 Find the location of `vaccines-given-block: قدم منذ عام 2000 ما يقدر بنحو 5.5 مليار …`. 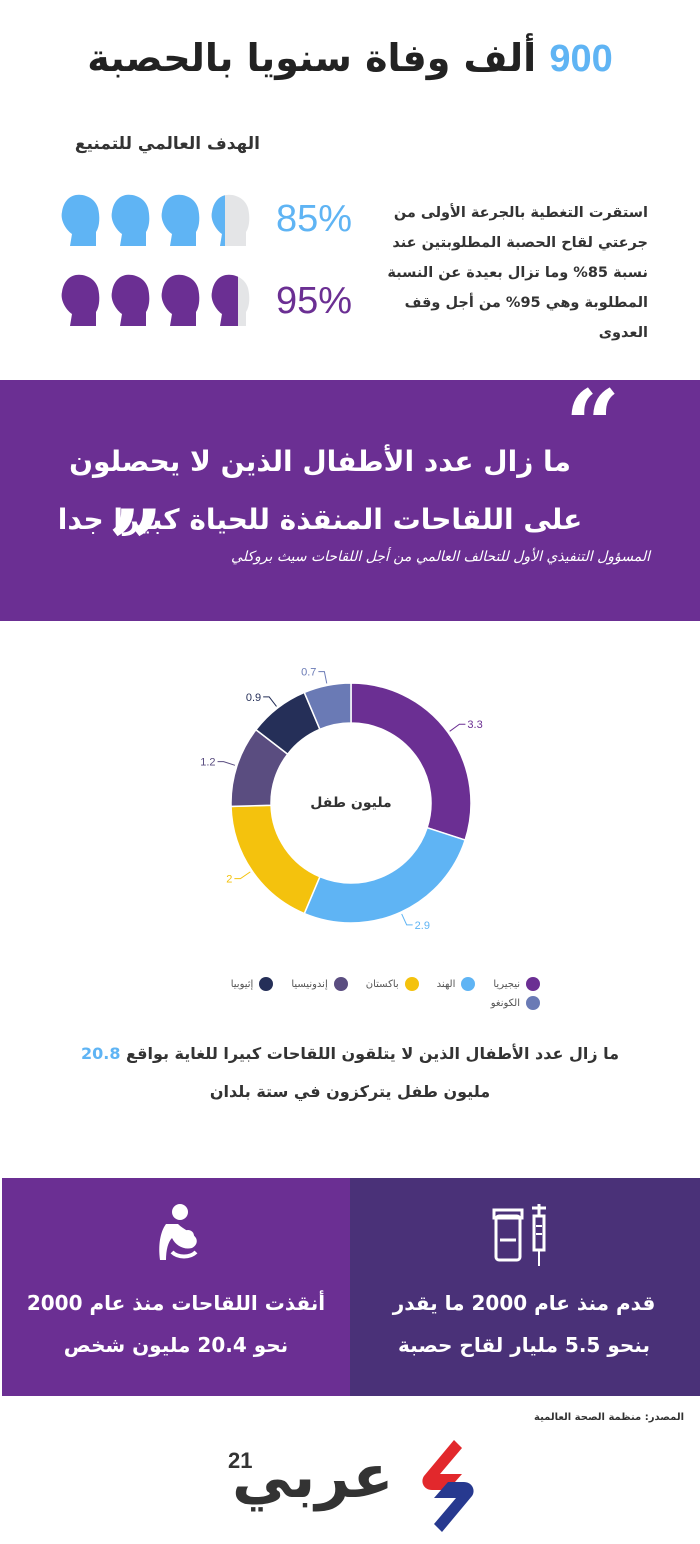

vaccines-given-block: قدم منذ عام 2000 ما يقدر بنحو 5.5 مليار … is located at coordinates (525, 1287).